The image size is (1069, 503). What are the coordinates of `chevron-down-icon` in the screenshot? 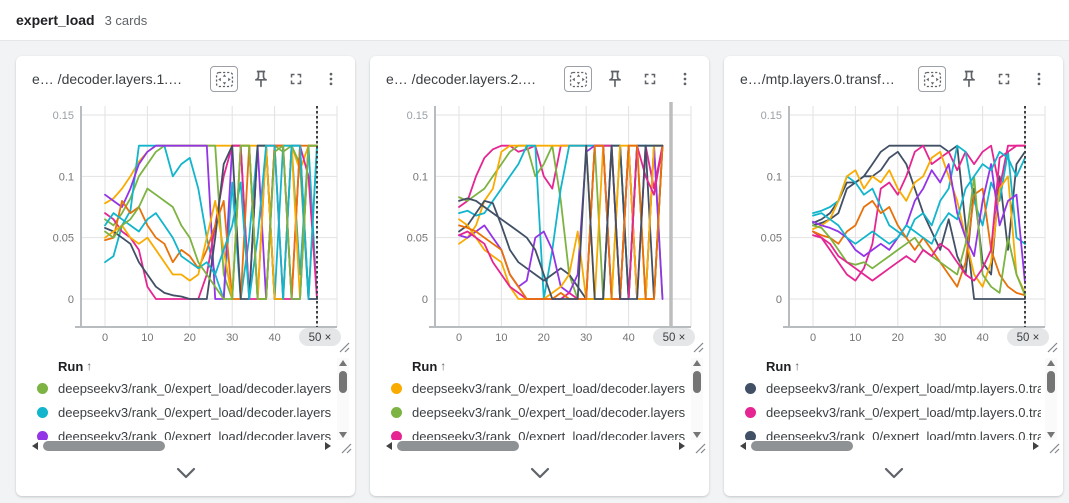 It's located at (539, 472).